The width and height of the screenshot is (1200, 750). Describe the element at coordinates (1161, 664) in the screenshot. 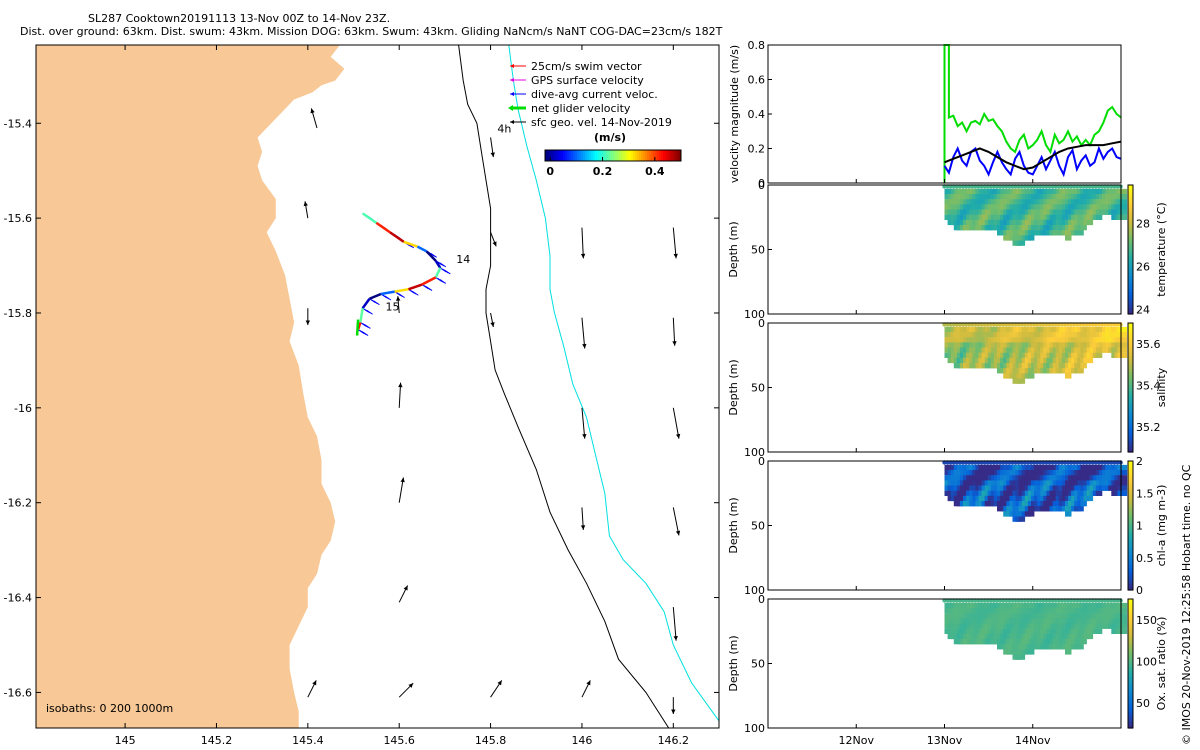

I see `section-colorbar-label-oxsat: Ox. sat. ratio (%)` at that location.